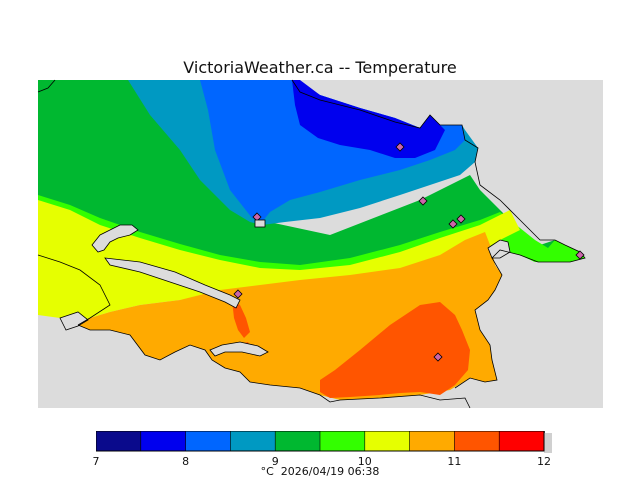 This screenshot has width=640, height=480. Describe the element at coordinates (186, 461) in the screenshot. I see `colorbar-tick-label: 8` at that location.